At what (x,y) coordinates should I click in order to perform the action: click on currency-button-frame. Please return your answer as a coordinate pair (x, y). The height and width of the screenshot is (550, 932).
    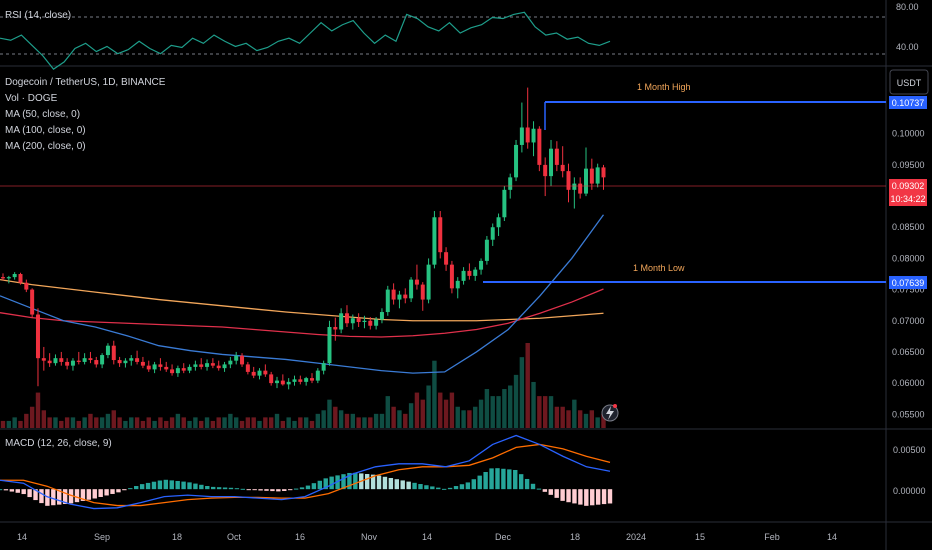
    Looking at the image, I should click on (909, 82).